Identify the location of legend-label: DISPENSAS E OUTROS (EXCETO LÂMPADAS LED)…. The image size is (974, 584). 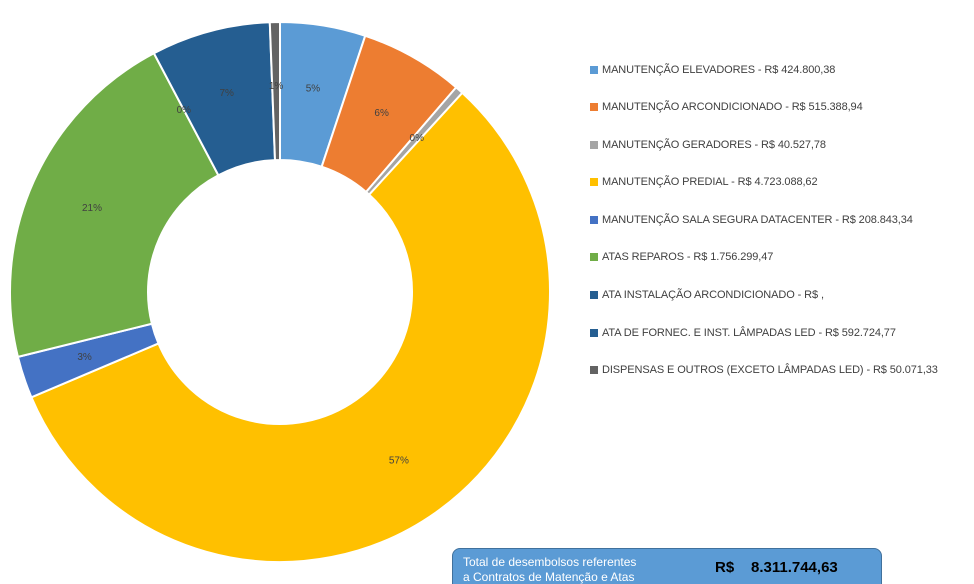
(770, 370).